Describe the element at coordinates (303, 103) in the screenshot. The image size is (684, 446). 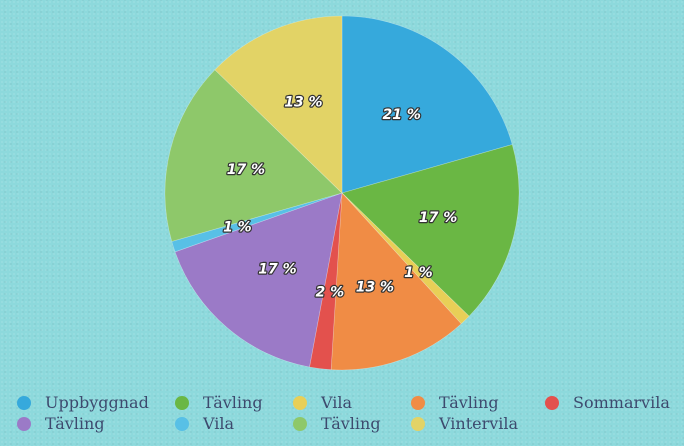
I see `slice-label-9: 13 %` at that location.